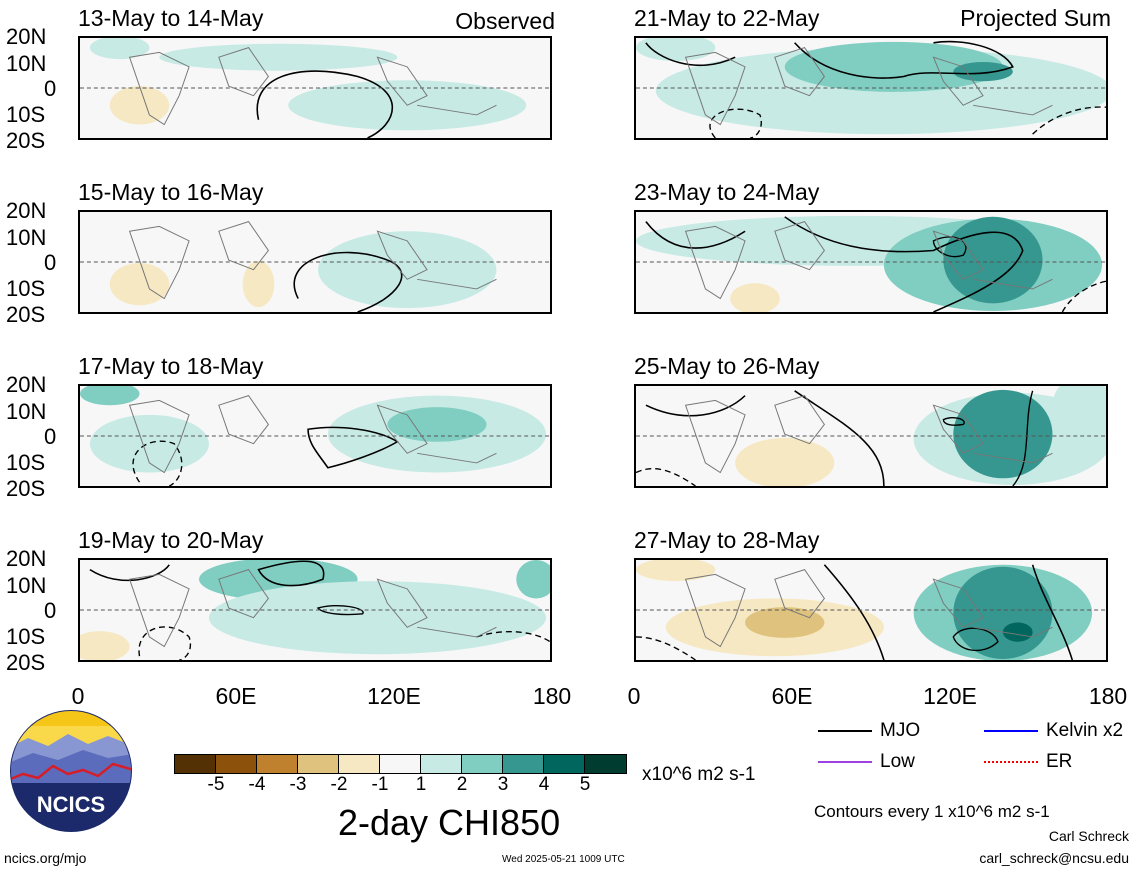 The height and width of the screenshot is (872, 1135). What do you see at coordinates (845, 762) in the screenshot?
I see `legend-low-line` at bounding box center [845, 762].